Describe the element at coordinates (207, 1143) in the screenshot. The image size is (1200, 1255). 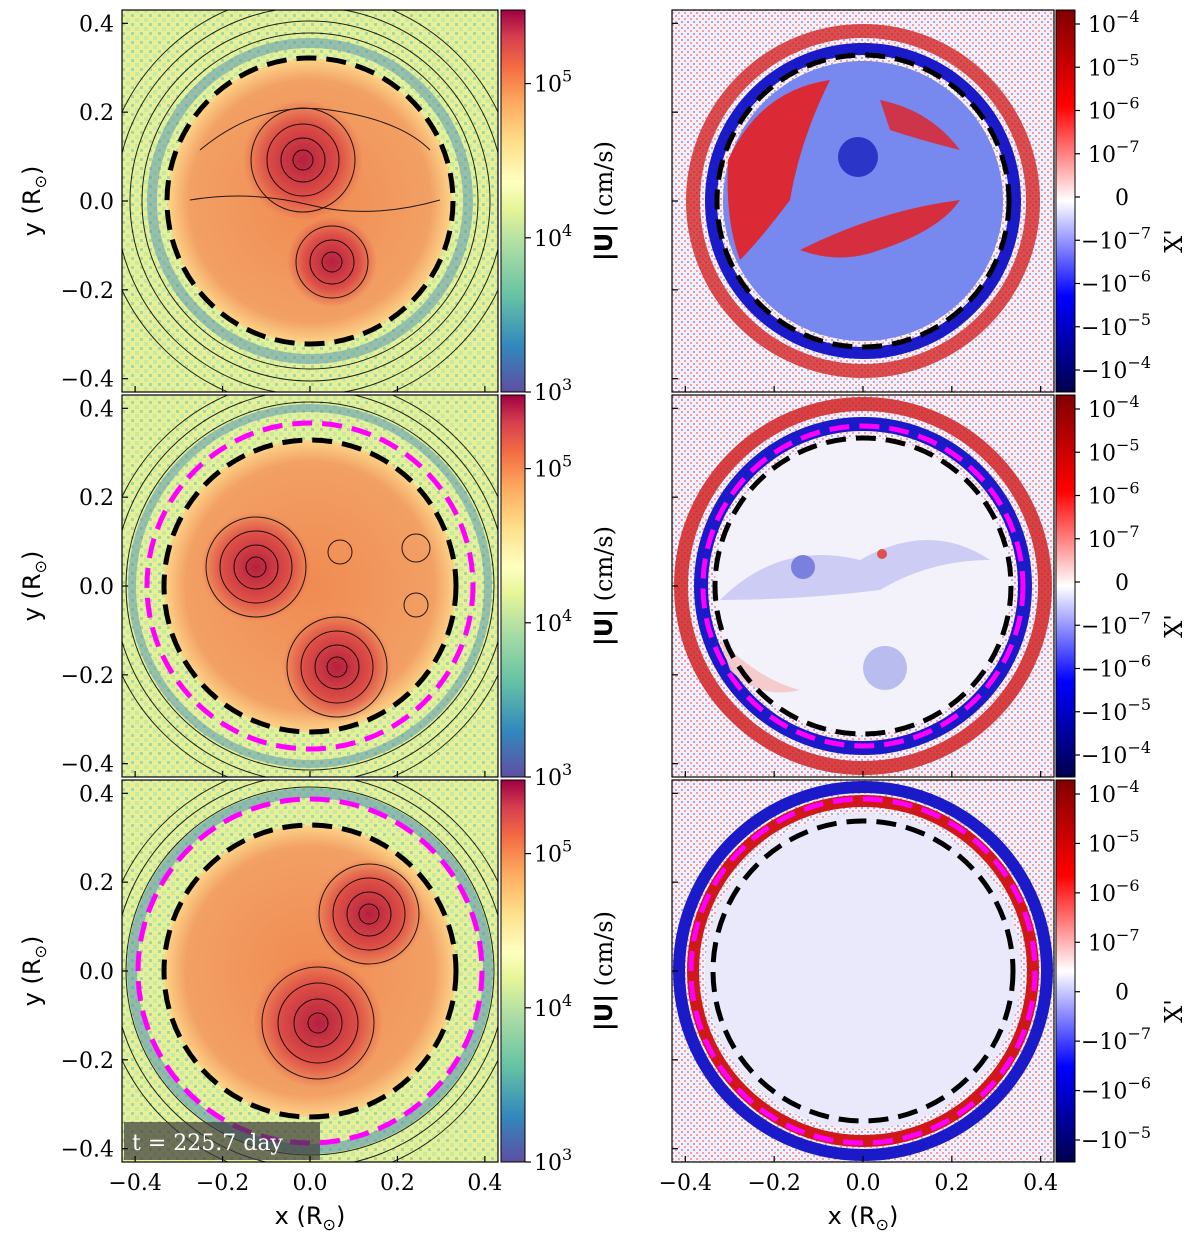
I see `time-annotation: t = 225.7 day` at that location.